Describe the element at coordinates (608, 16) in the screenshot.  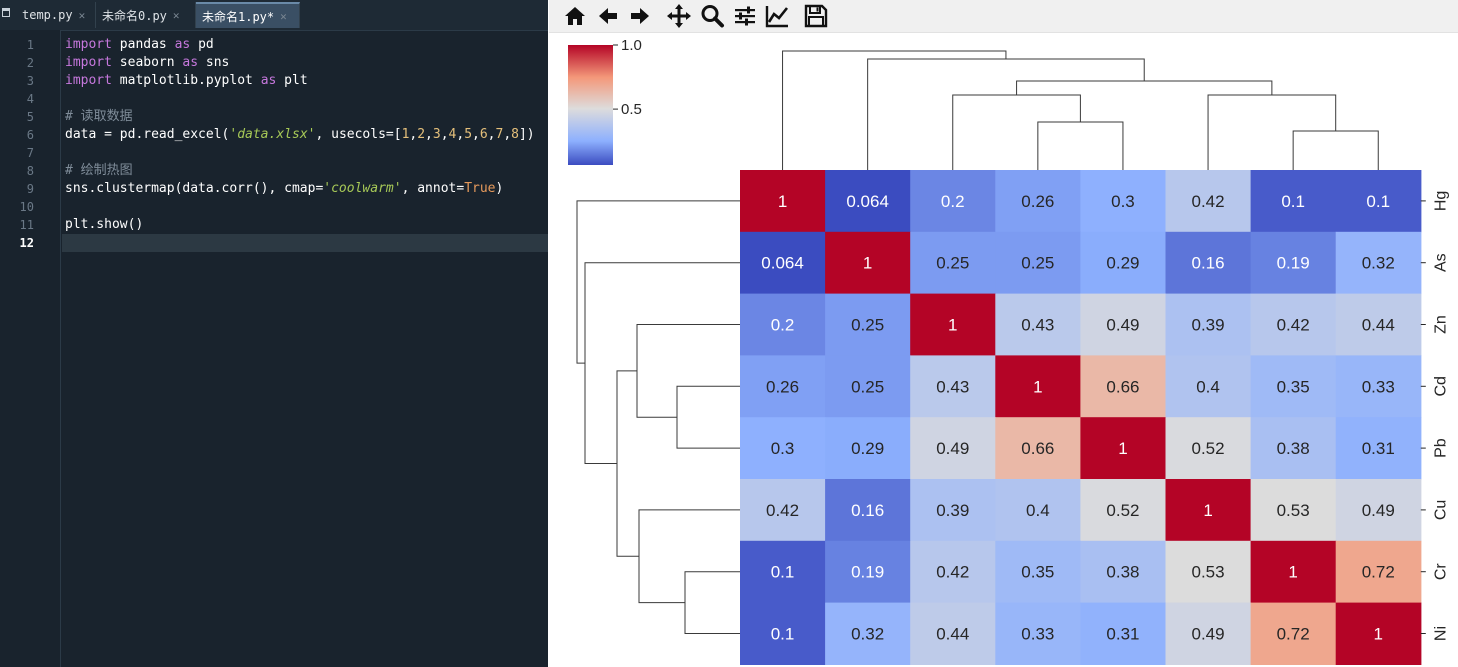
I see `back-arrow-icon` at that location.